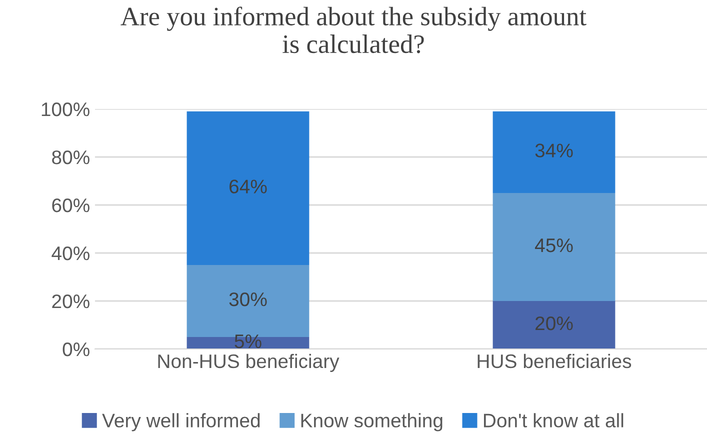 Image resolution: width=707 pixels, height=441 pixels. Describe the element at coordinates (371, 422) in the screenshot. I see `legend-label: Know something` at that location.